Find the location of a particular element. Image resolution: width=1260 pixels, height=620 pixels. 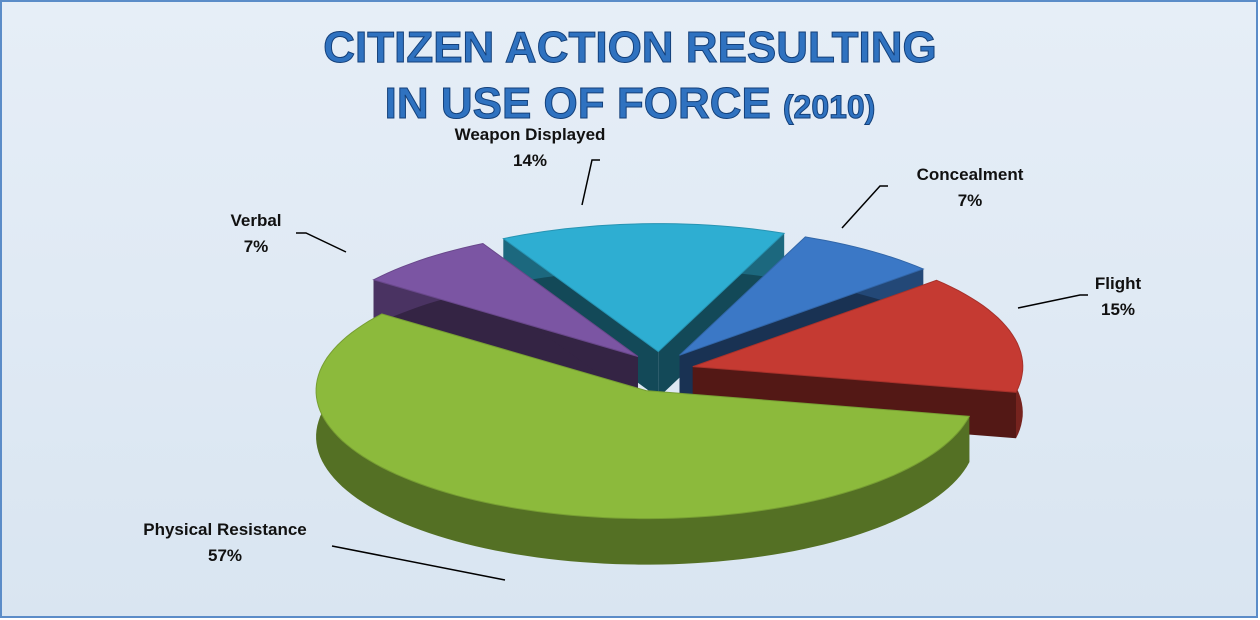

category-label: Weapon Displayed is located at coordinates (530, 134).